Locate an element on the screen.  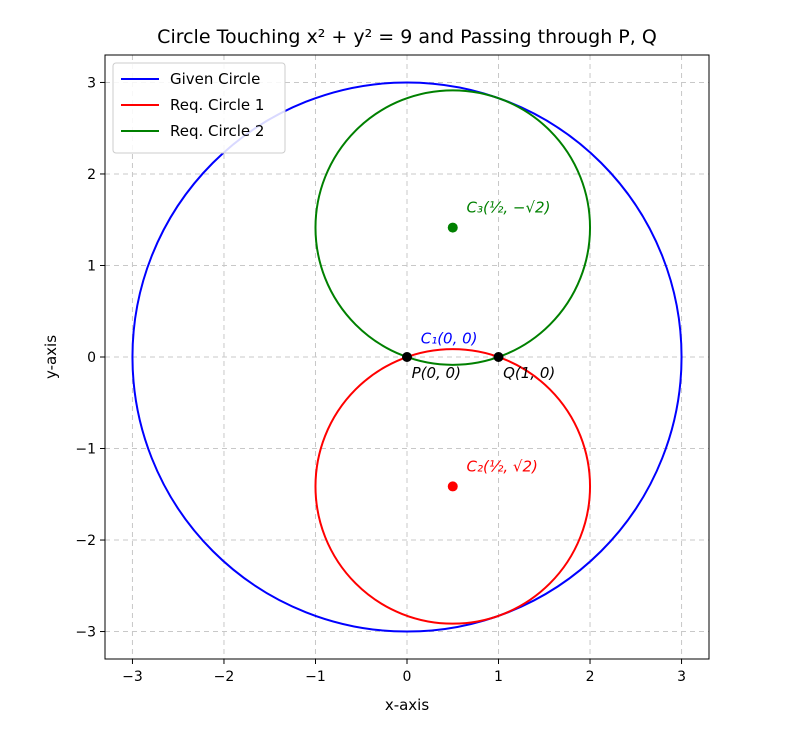
y-tick-label: 3 is located at coordinates (91, 83).